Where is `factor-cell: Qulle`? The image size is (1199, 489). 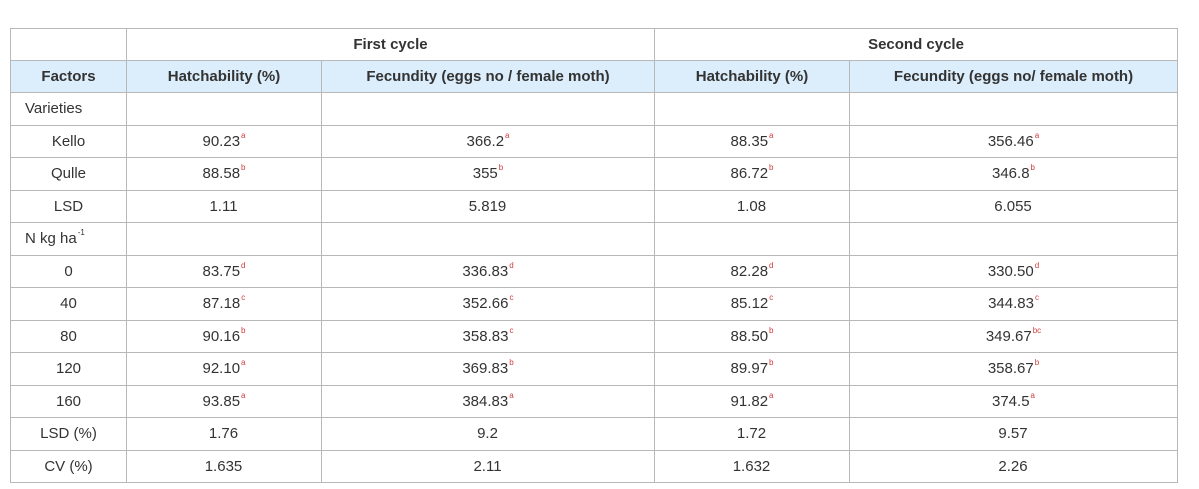 factor-cell: Qulle is located at coordinates (68, 174).